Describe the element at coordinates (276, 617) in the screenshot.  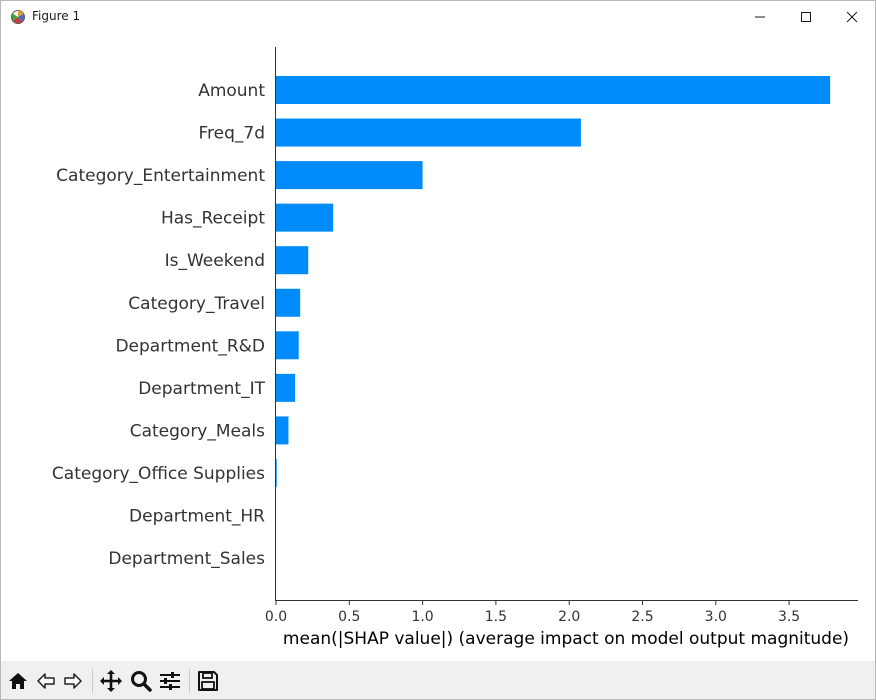
I see `x-tick-label: 0.0` at that location.